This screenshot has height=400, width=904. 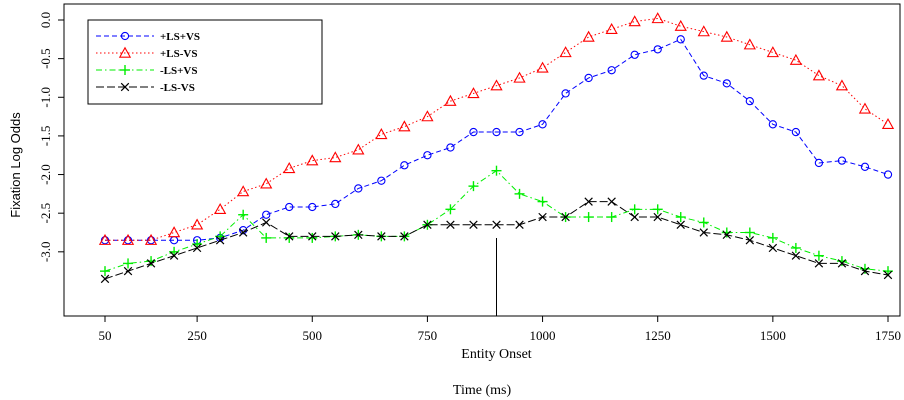 I want to click on x-tick-label: 250, so click(x=197, y=335).